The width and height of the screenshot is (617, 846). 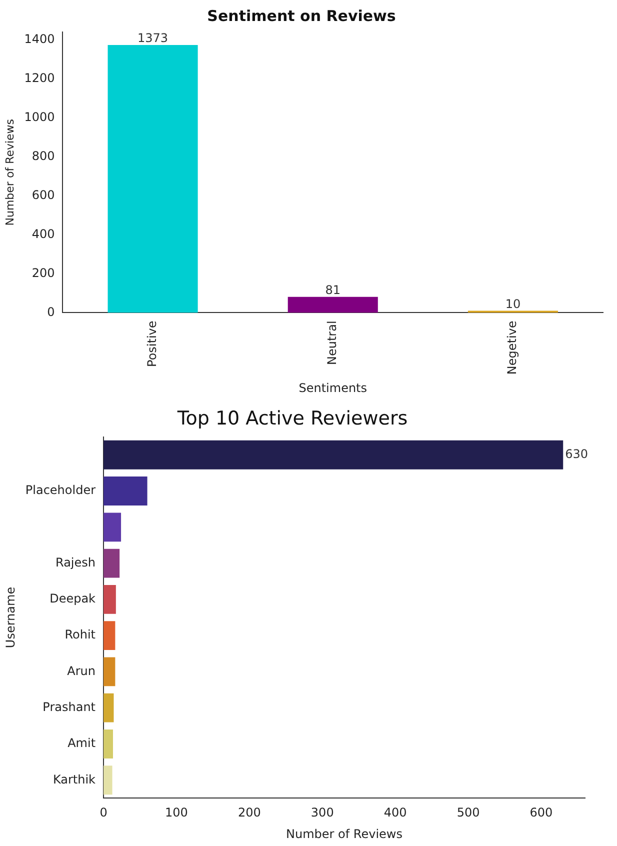 What do you see at coordinates (76, 562) in the screenshot?
I see `y-tick-label: Rajesh` at bounding box center [76, 562].